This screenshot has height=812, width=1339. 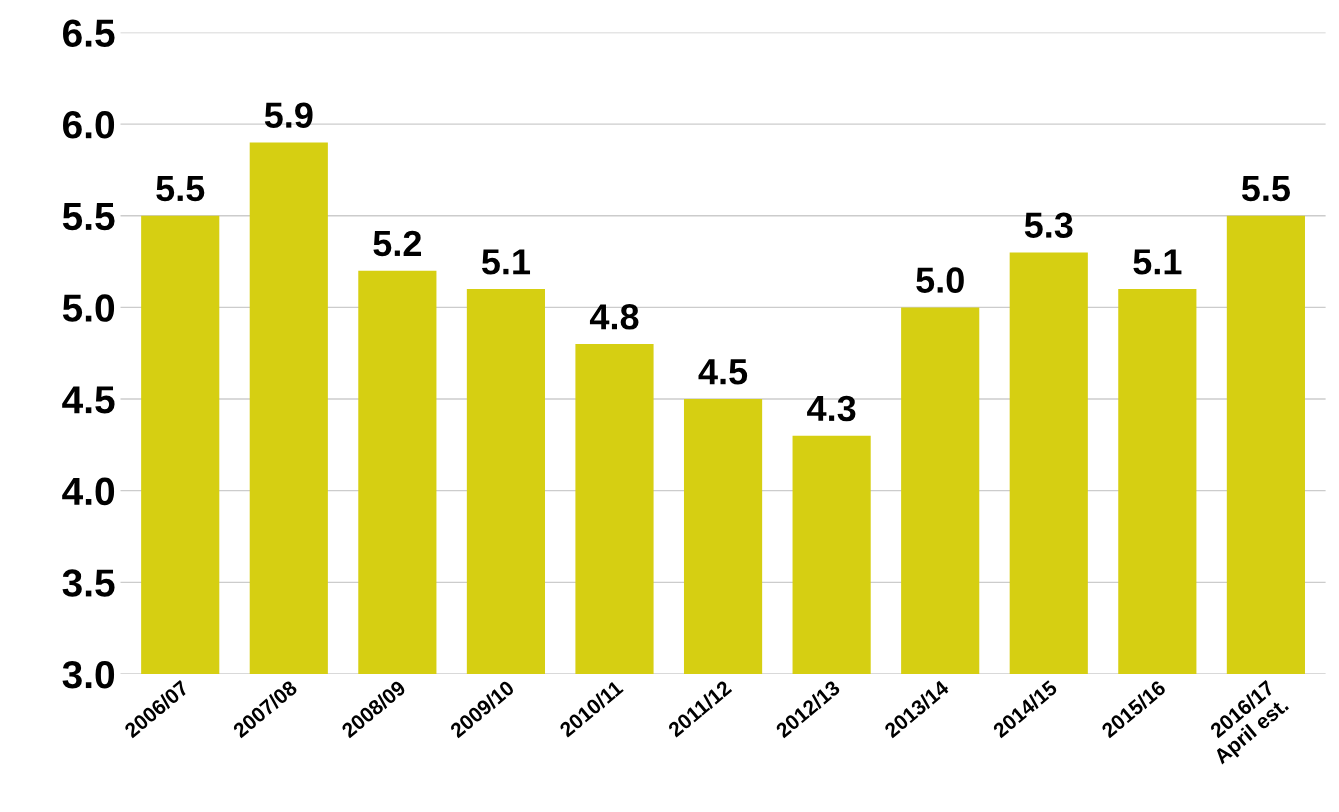 I want to click on y-tick-label: 6.0, so click(x=89, y=125).